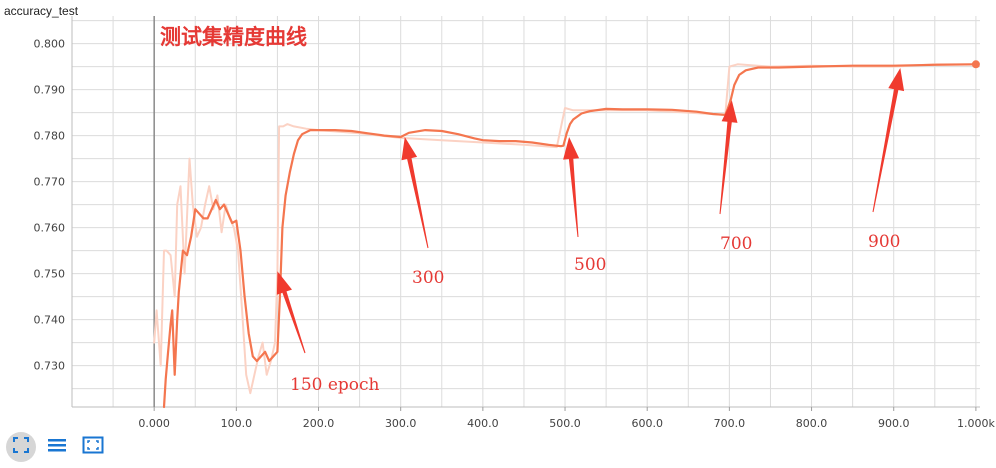 The image size is (996, 468). What do you see at coordinates (565, 423) in the screenshot?
I see `x-tick-label: 500.0` at bounding box center [565, 423].